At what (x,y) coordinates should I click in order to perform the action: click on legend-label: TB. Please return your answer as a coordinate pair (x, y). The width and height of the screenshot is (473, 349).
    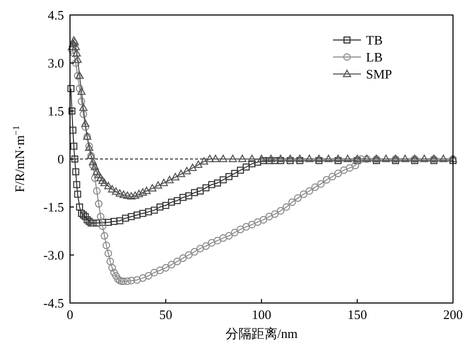
    Looking at the image, I should click on (374, 40).